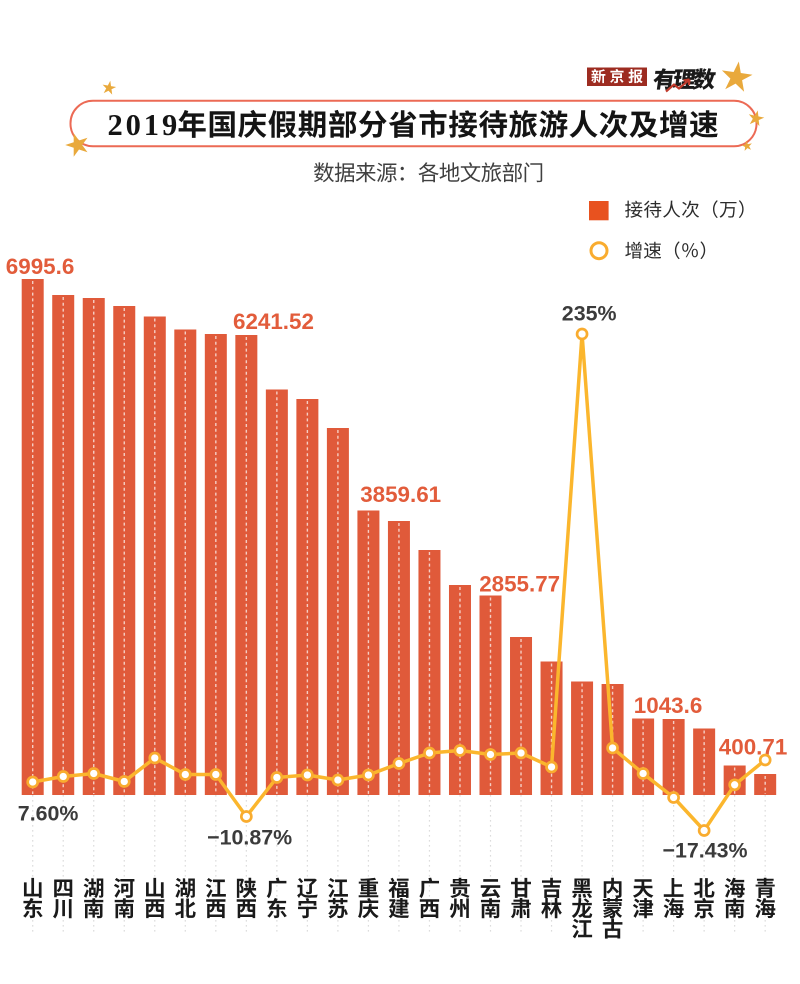 The image size is (800, 984). Describe the element at coordinates (519, 584) in the screenshot. I see `svg-text: 2855.77` at that location.